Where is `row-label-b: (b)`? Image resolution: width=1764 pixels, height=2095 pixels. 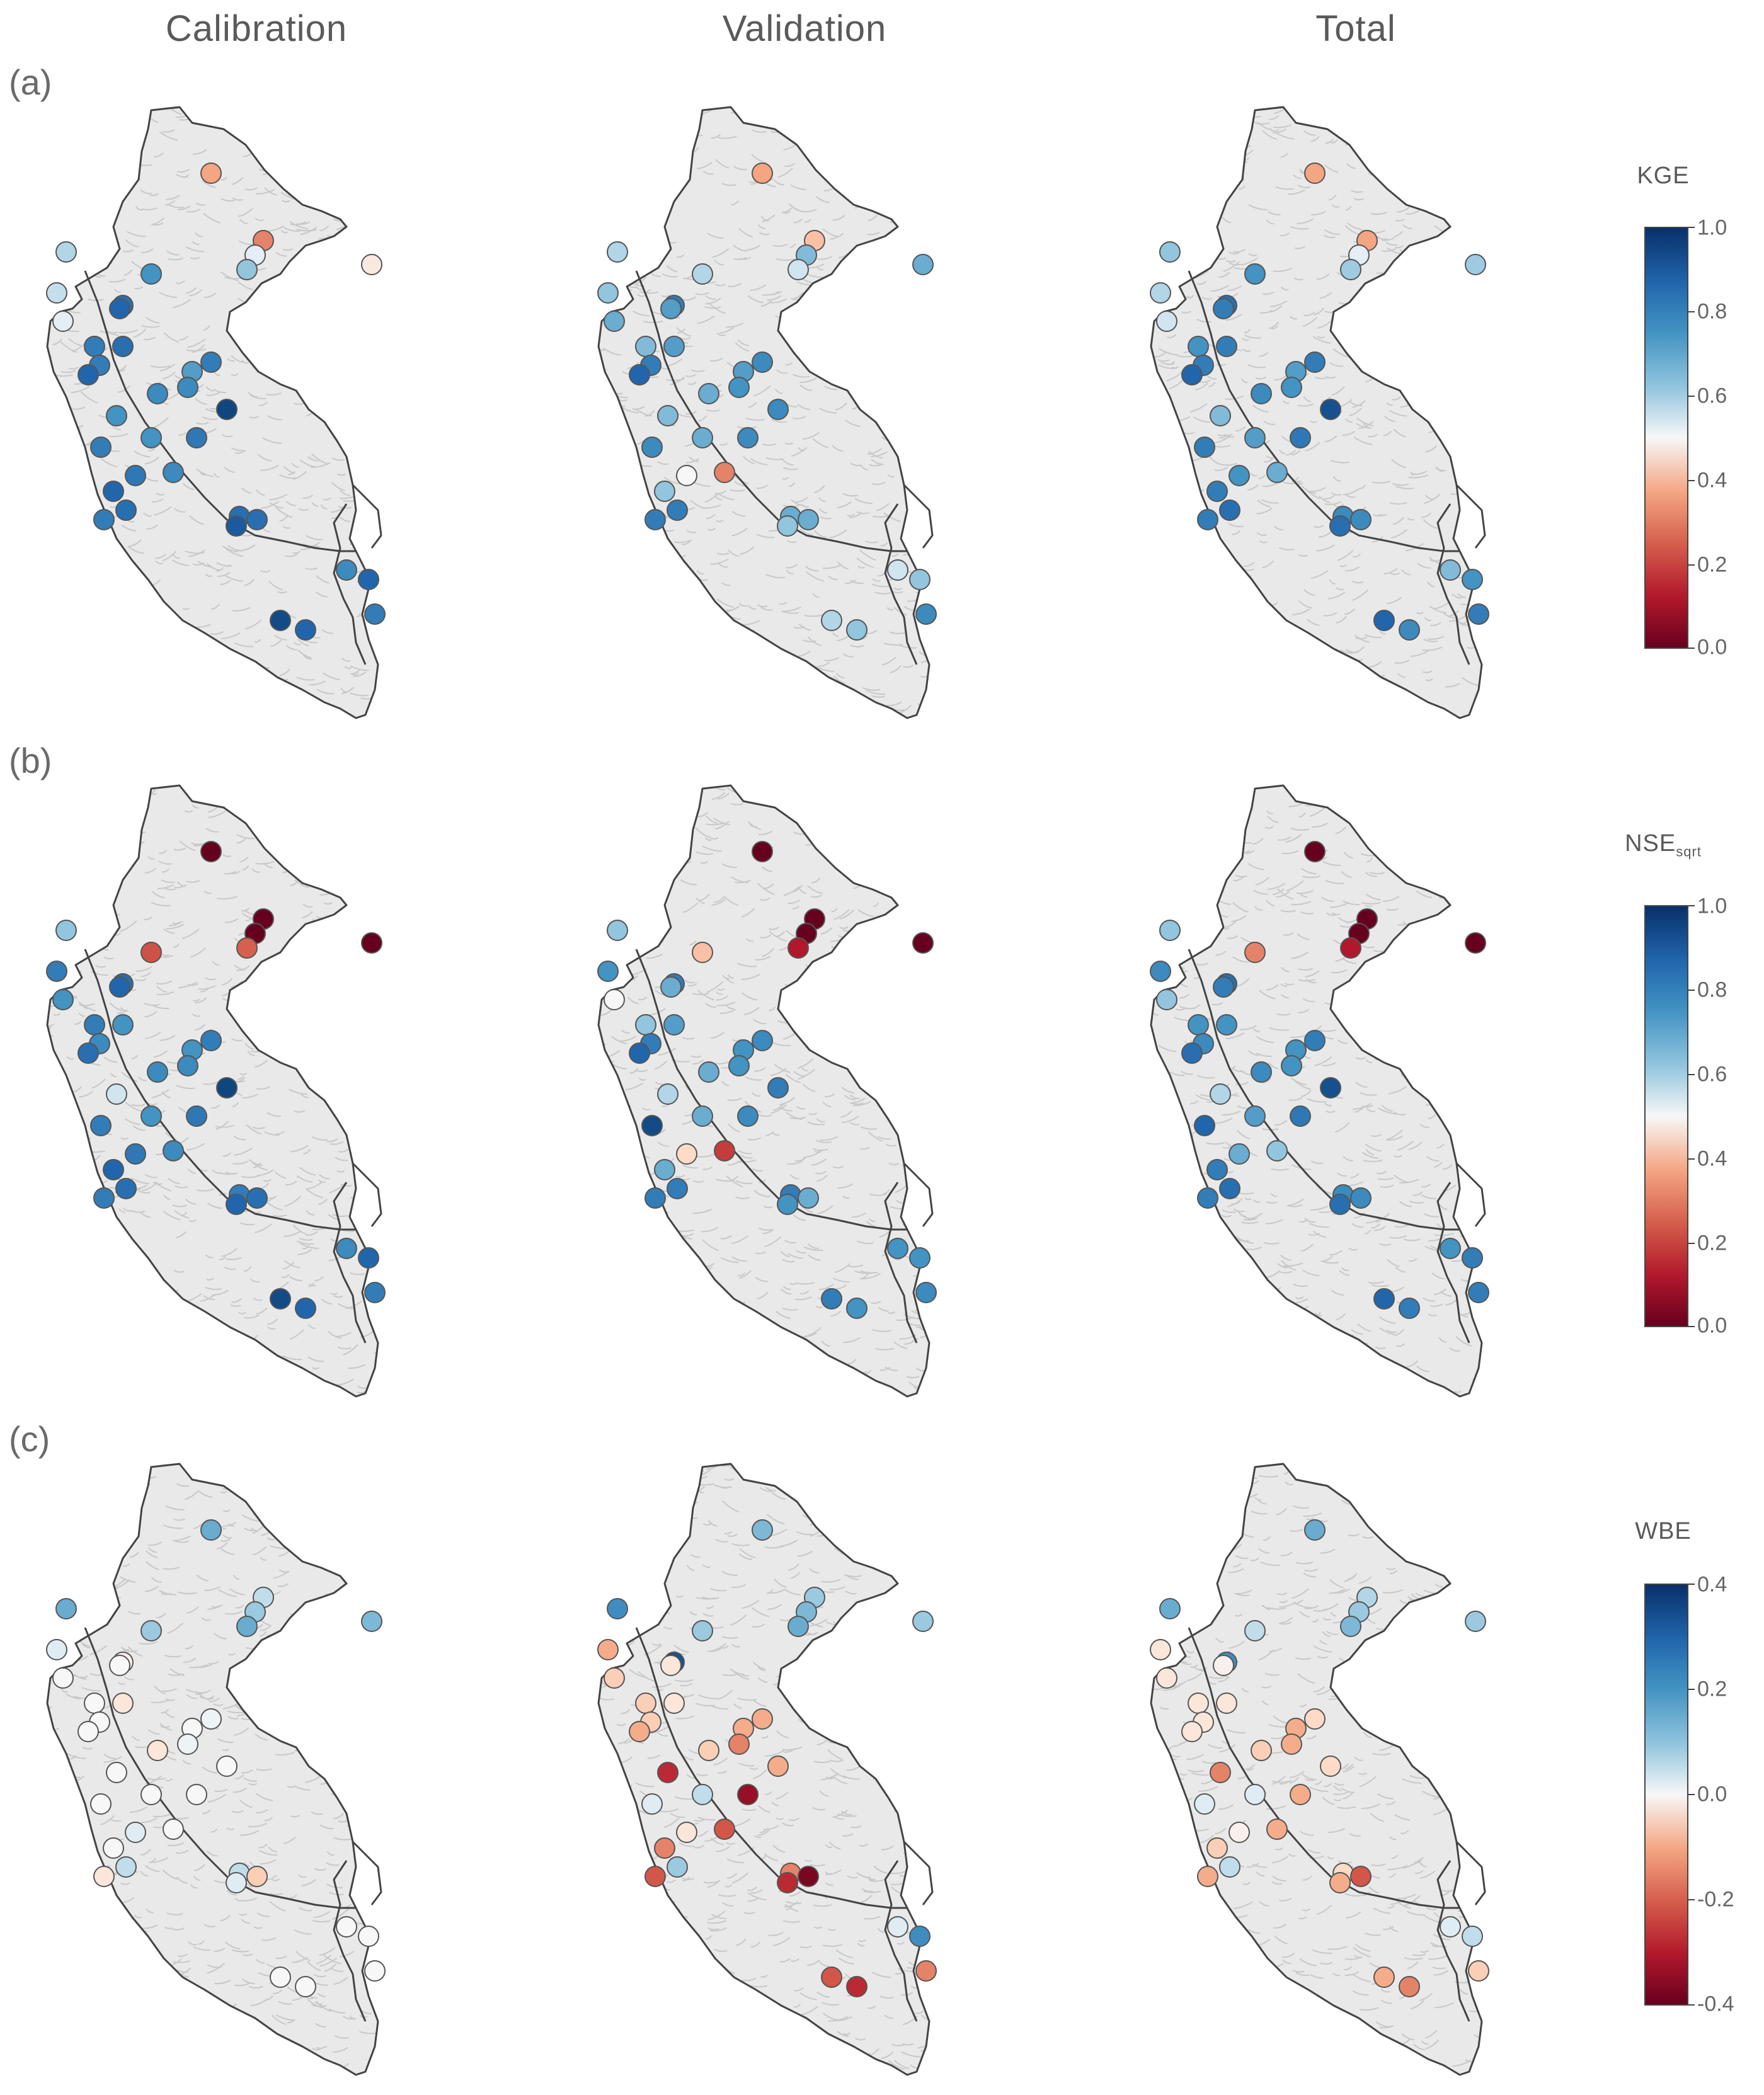
row-label-b: (b) is located at coordinates (30, 760).